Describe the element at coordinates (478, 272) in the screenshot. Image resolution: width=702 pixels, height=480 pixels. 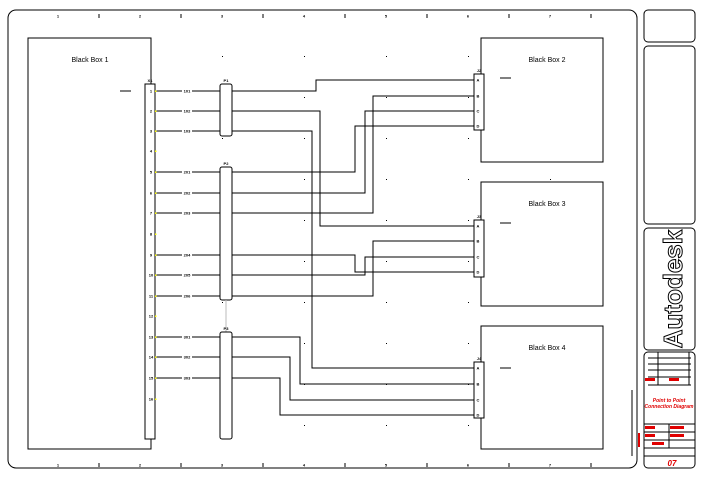
I see `j3-pin-label: D` at that location.